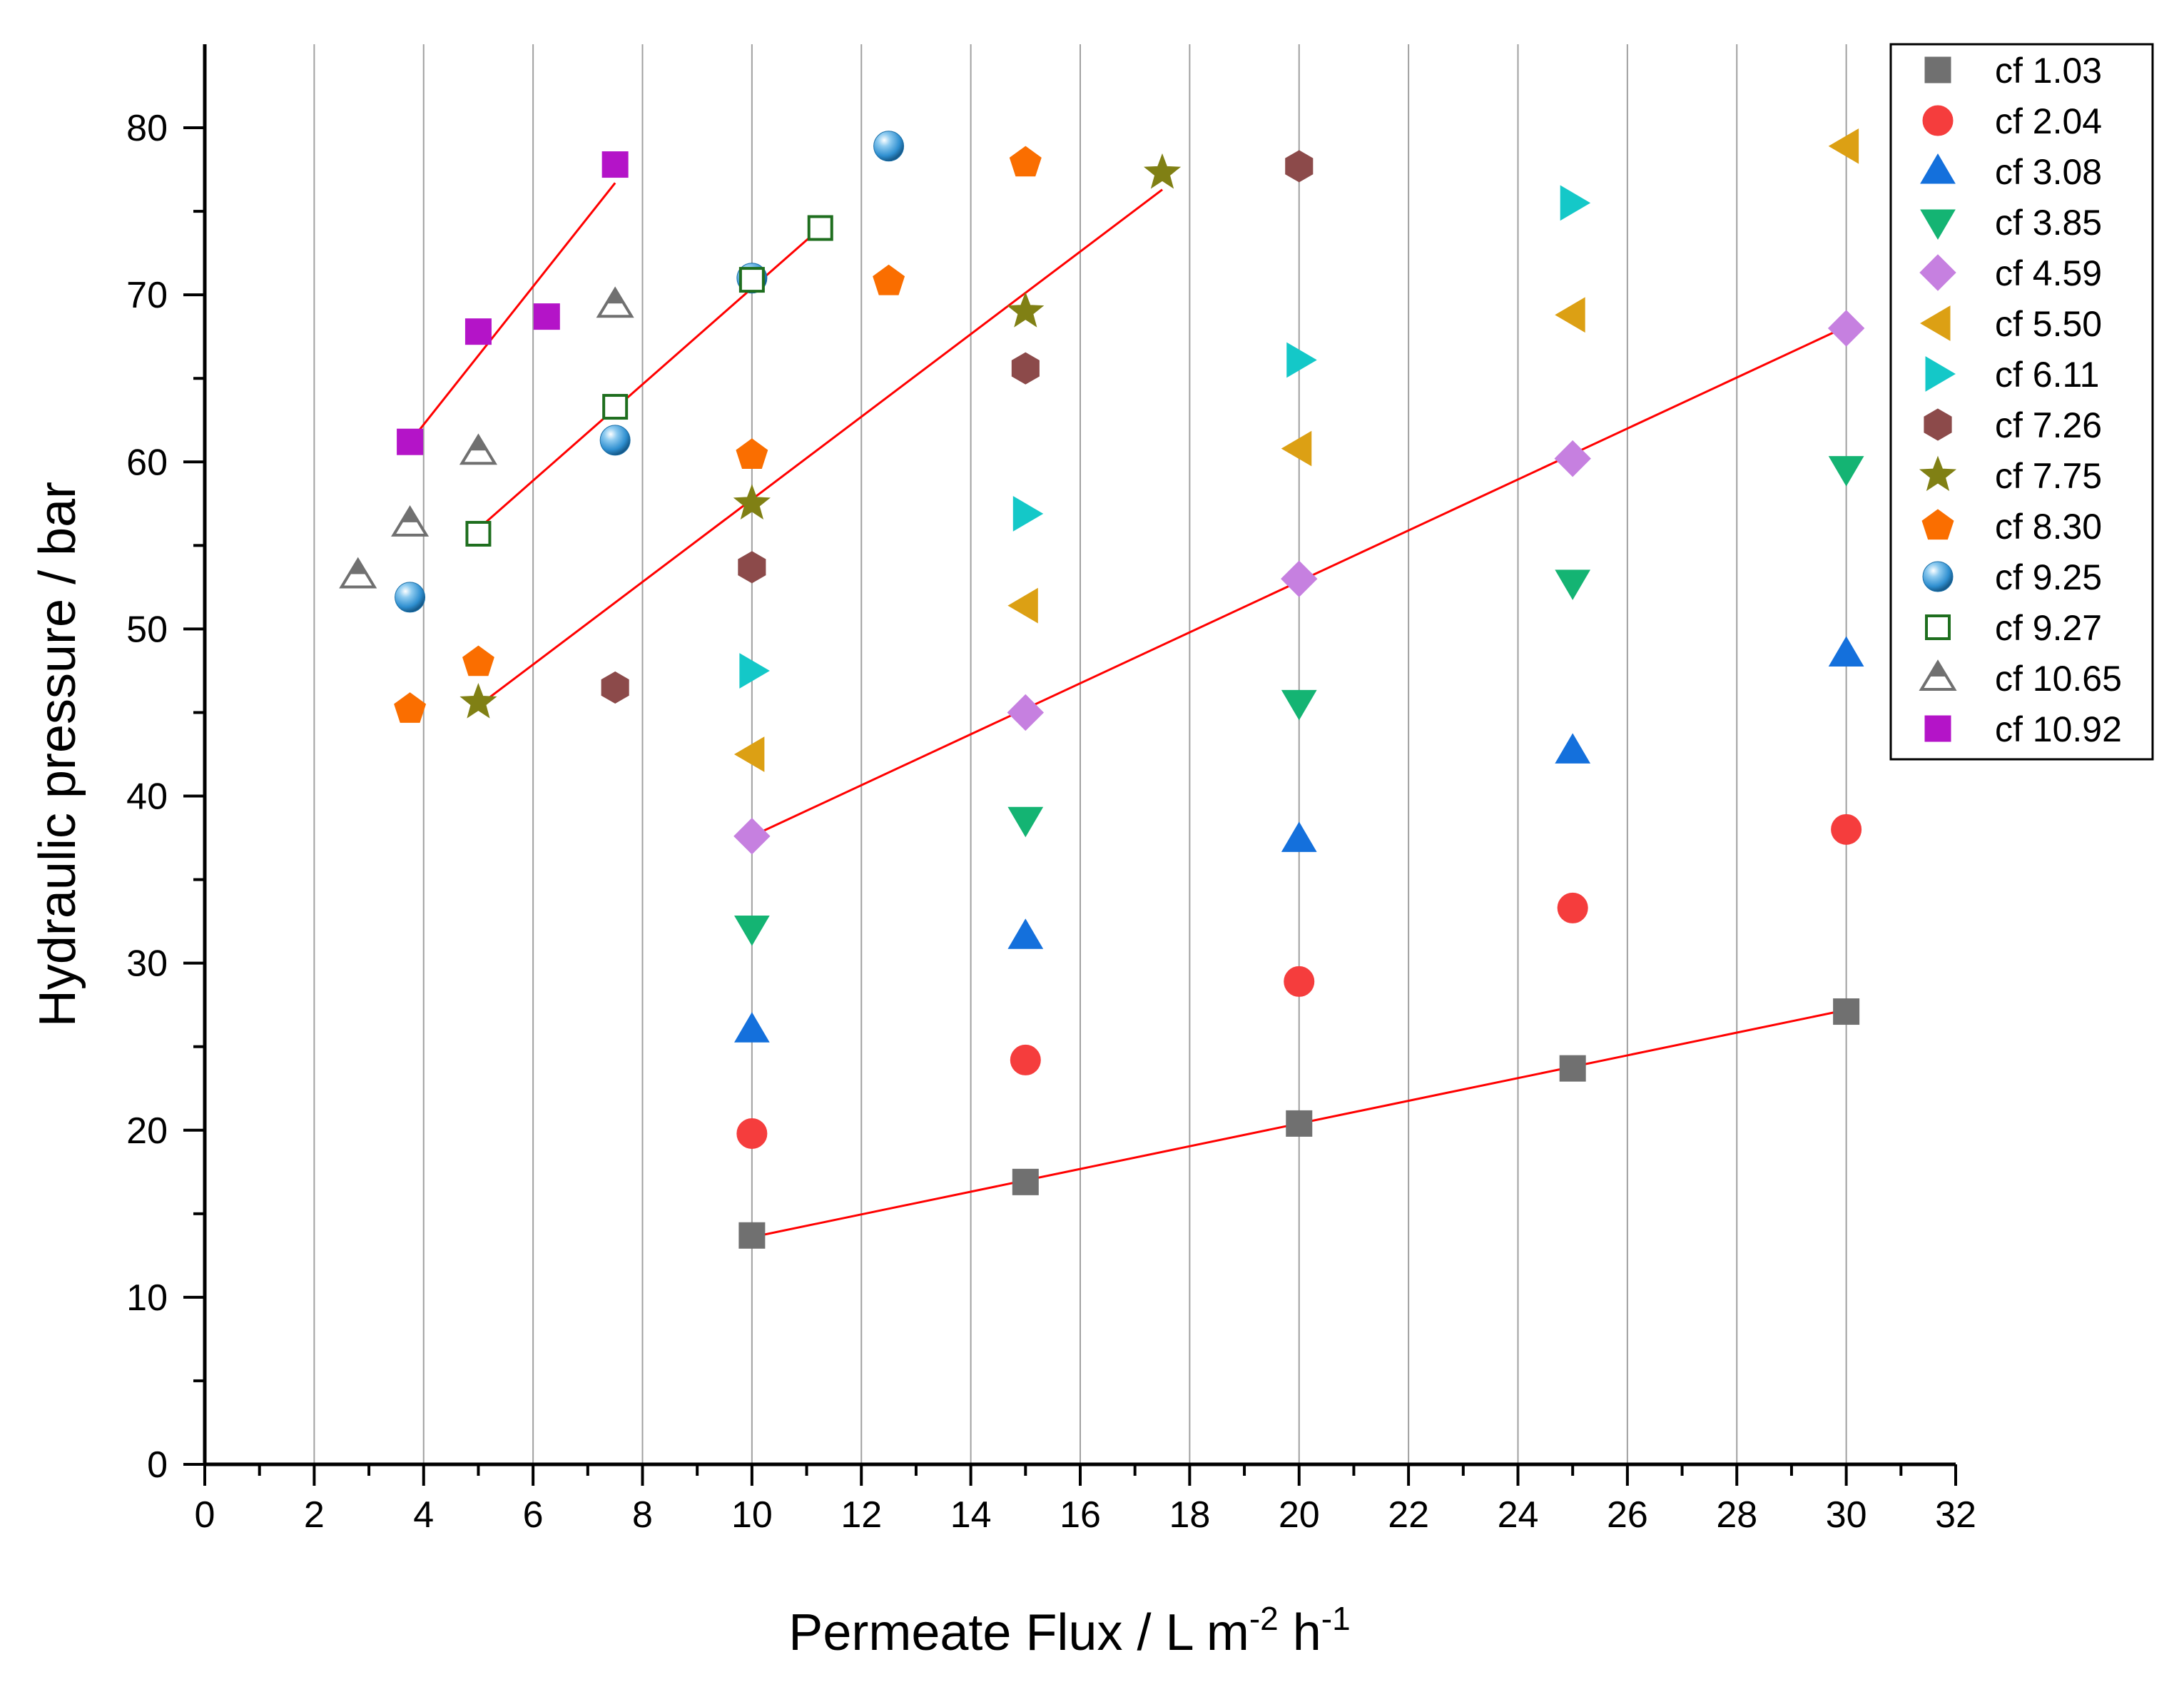 The height and width of the screenshot is (1682, 2184). What do you see at coordinates (423, 1515) in the screenshot?
I see `x-tick-label: 4` at bounding box center [423, 1515].